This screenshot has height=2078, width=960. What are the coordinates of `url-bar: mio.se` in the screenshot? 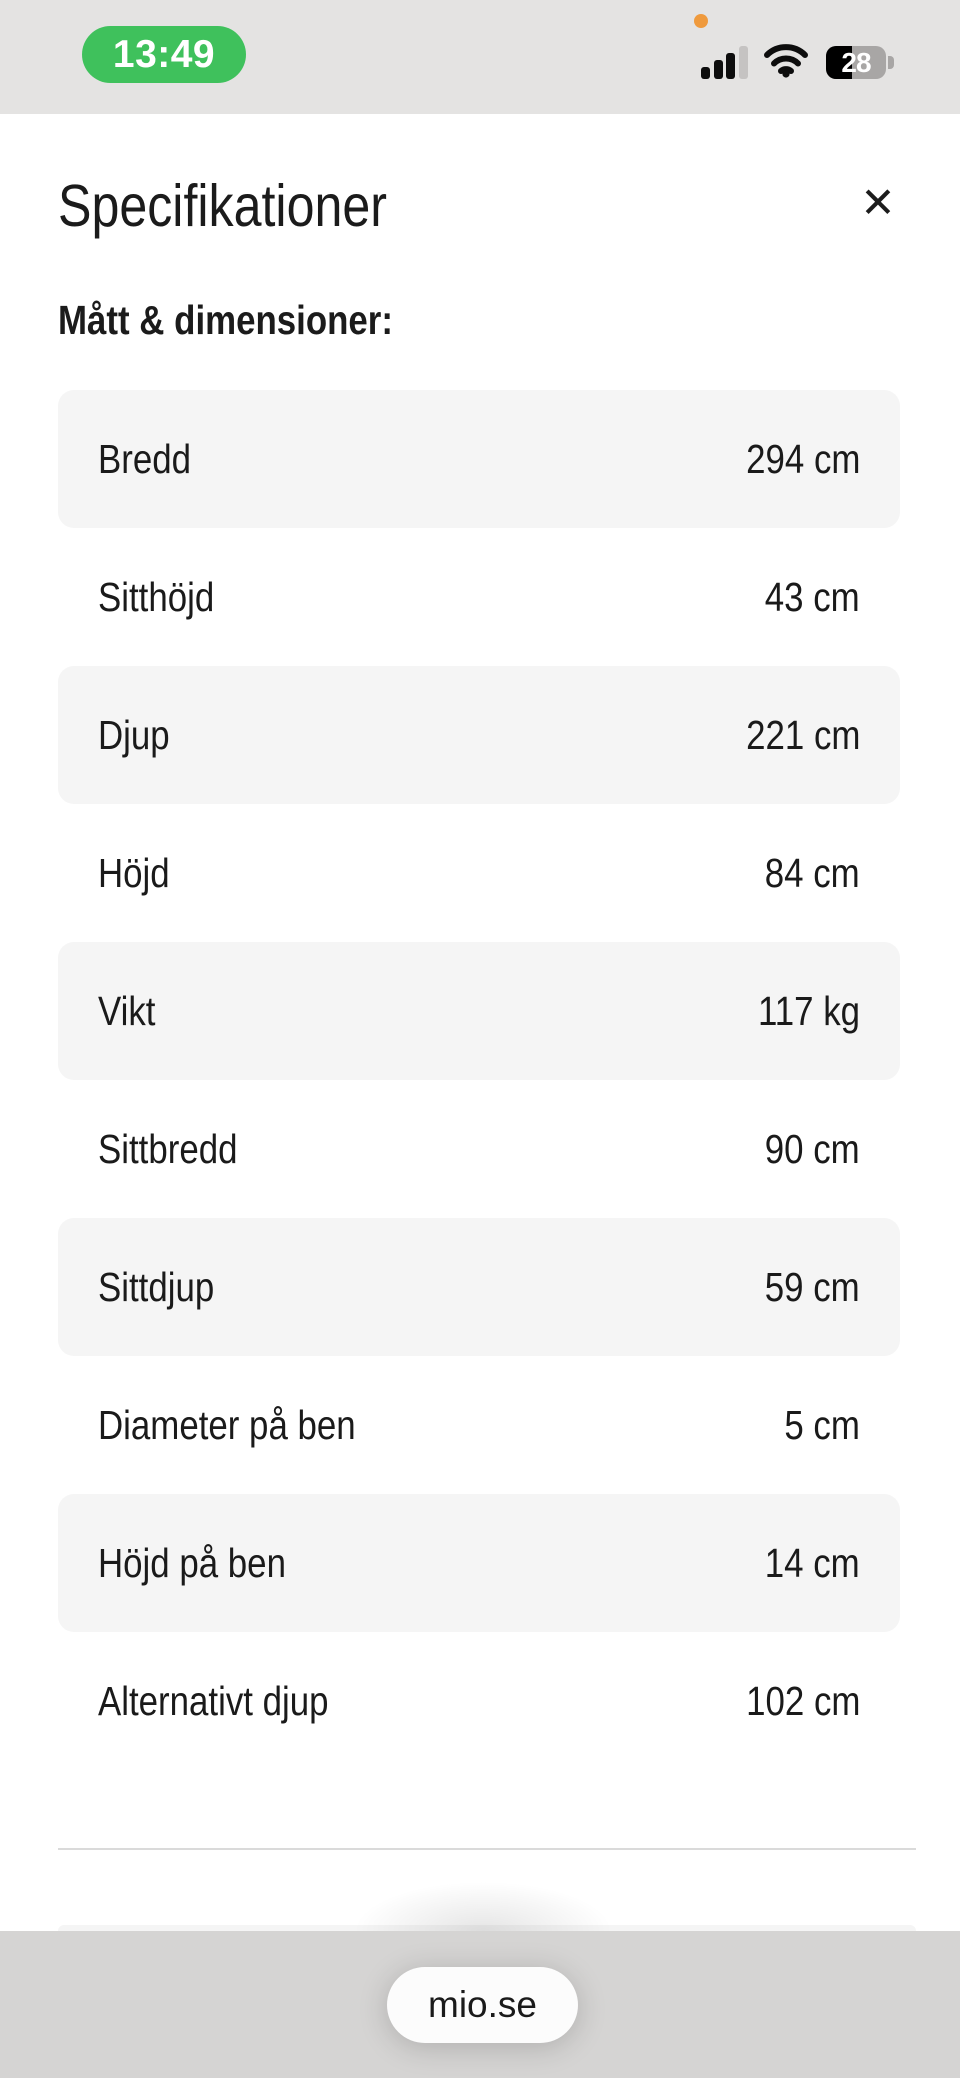 It's located at (482, 2005).